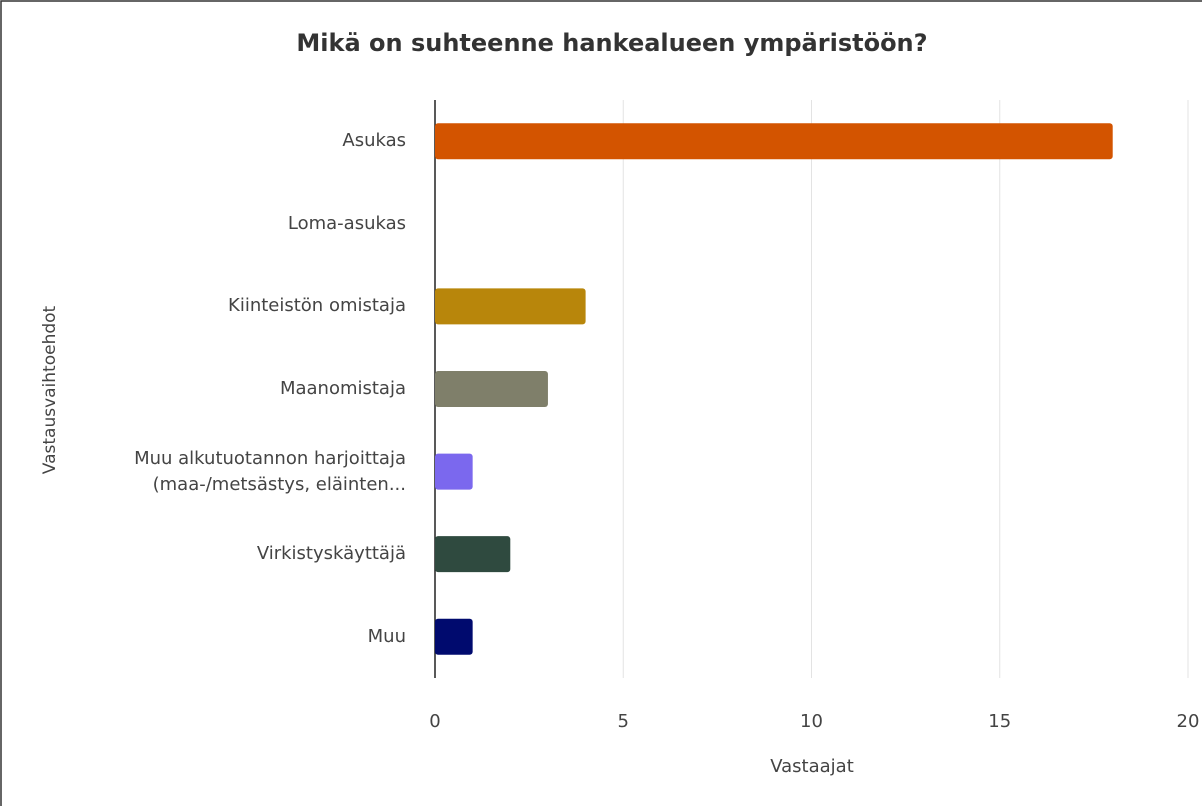 The height and width of the screenshot is (806, 1202). What do you see at coordinates (50, 389) in the screenshot?
I see `y-axis-title: Vastausvaihtoehdot` at bounding box center [50, 389].